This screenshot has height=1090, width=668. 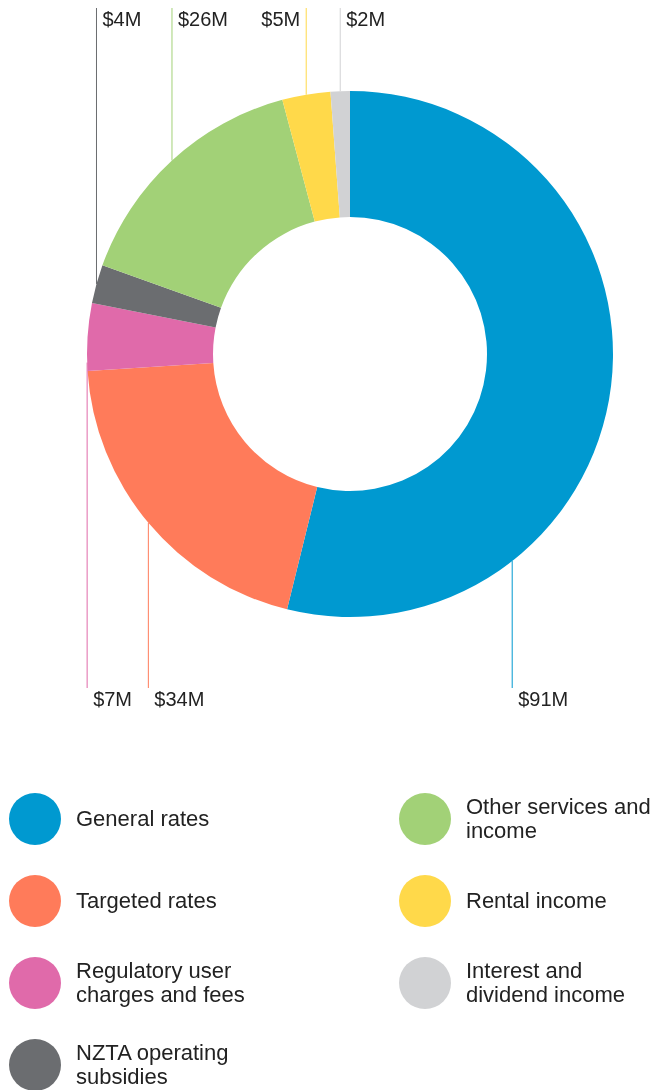 I want to click on legend-label: Regulatory user charges and fees, so click(x=161, y=982).